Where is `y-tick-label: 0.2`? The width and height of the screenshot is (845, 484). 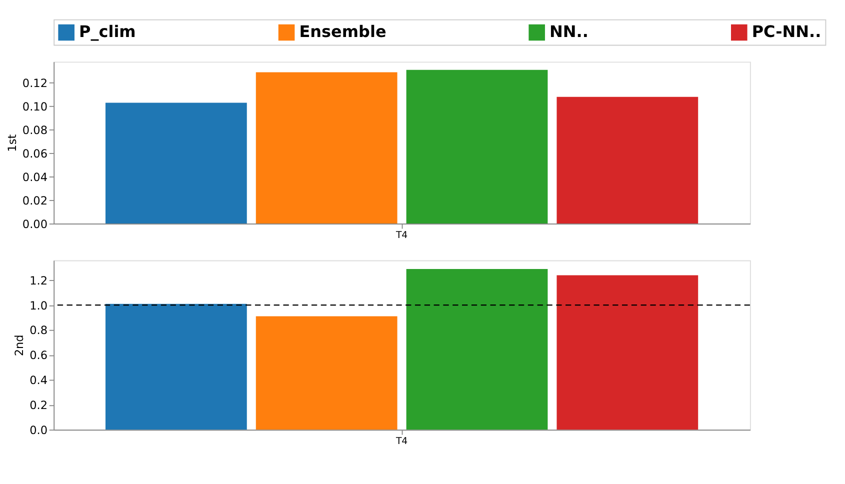
y-tick-label: 0.2 is located at coordinates (39, 405).